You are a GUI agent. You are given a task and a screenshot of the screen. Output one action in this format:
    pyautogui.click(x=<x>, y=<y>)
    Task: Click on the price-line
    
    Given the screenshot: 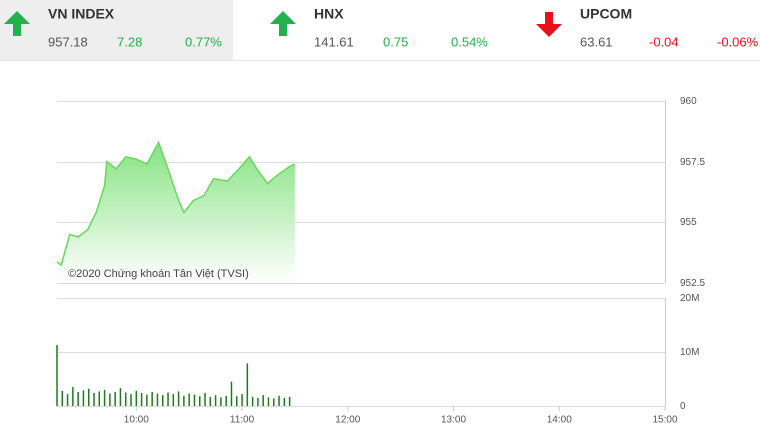 What is the action you would take?
    pyautogui.click(x=176, y=203)
    